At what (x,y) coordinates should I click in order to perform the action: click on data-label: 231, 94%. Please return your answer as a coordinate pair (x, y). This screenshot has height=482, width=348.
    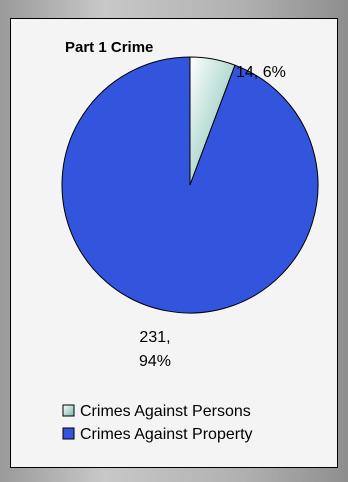
    Looking at the image, I should click on (155, 349).